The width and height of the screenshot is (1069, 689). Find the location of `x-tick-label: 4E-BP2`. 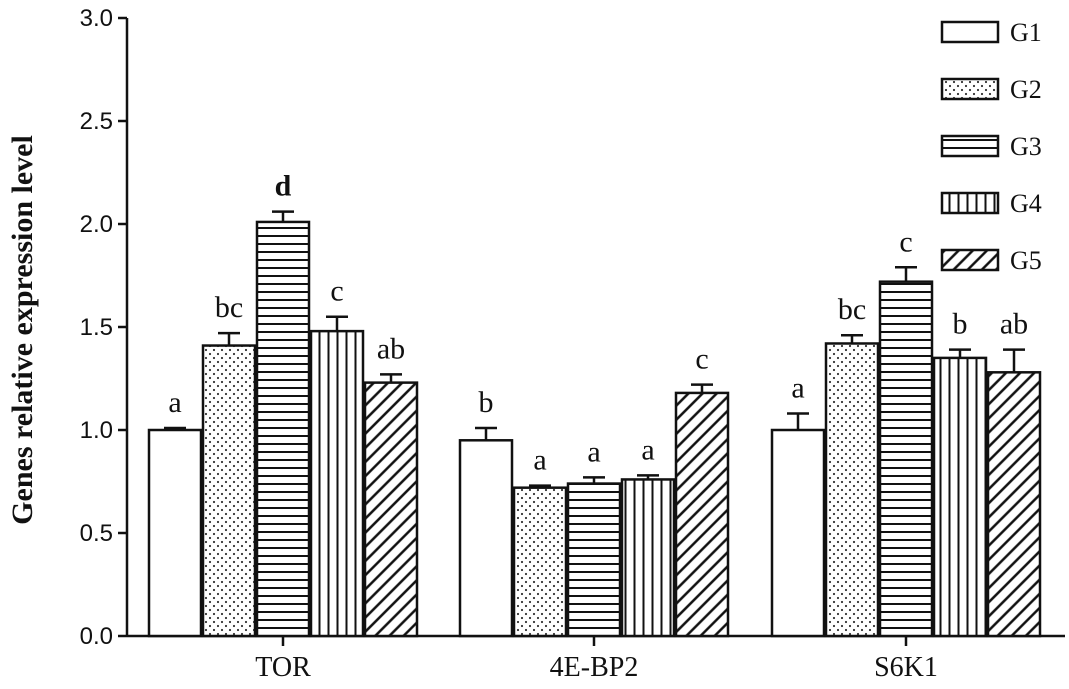

x-tick-label: 4E-BP2 is located at coordinates (594, 667).